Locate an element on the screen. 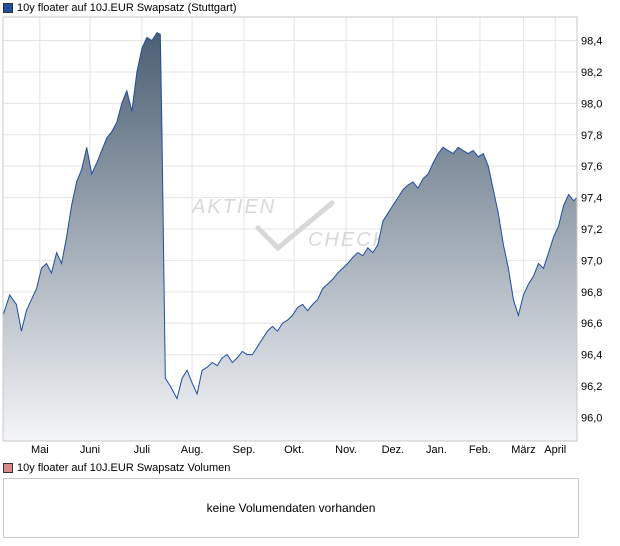 The width and height of the screenshot is (620, 546). volume-legend-label: 10y floater auf 10J.EUR Swapsatz Volumen is located at coordinates (124, 468).